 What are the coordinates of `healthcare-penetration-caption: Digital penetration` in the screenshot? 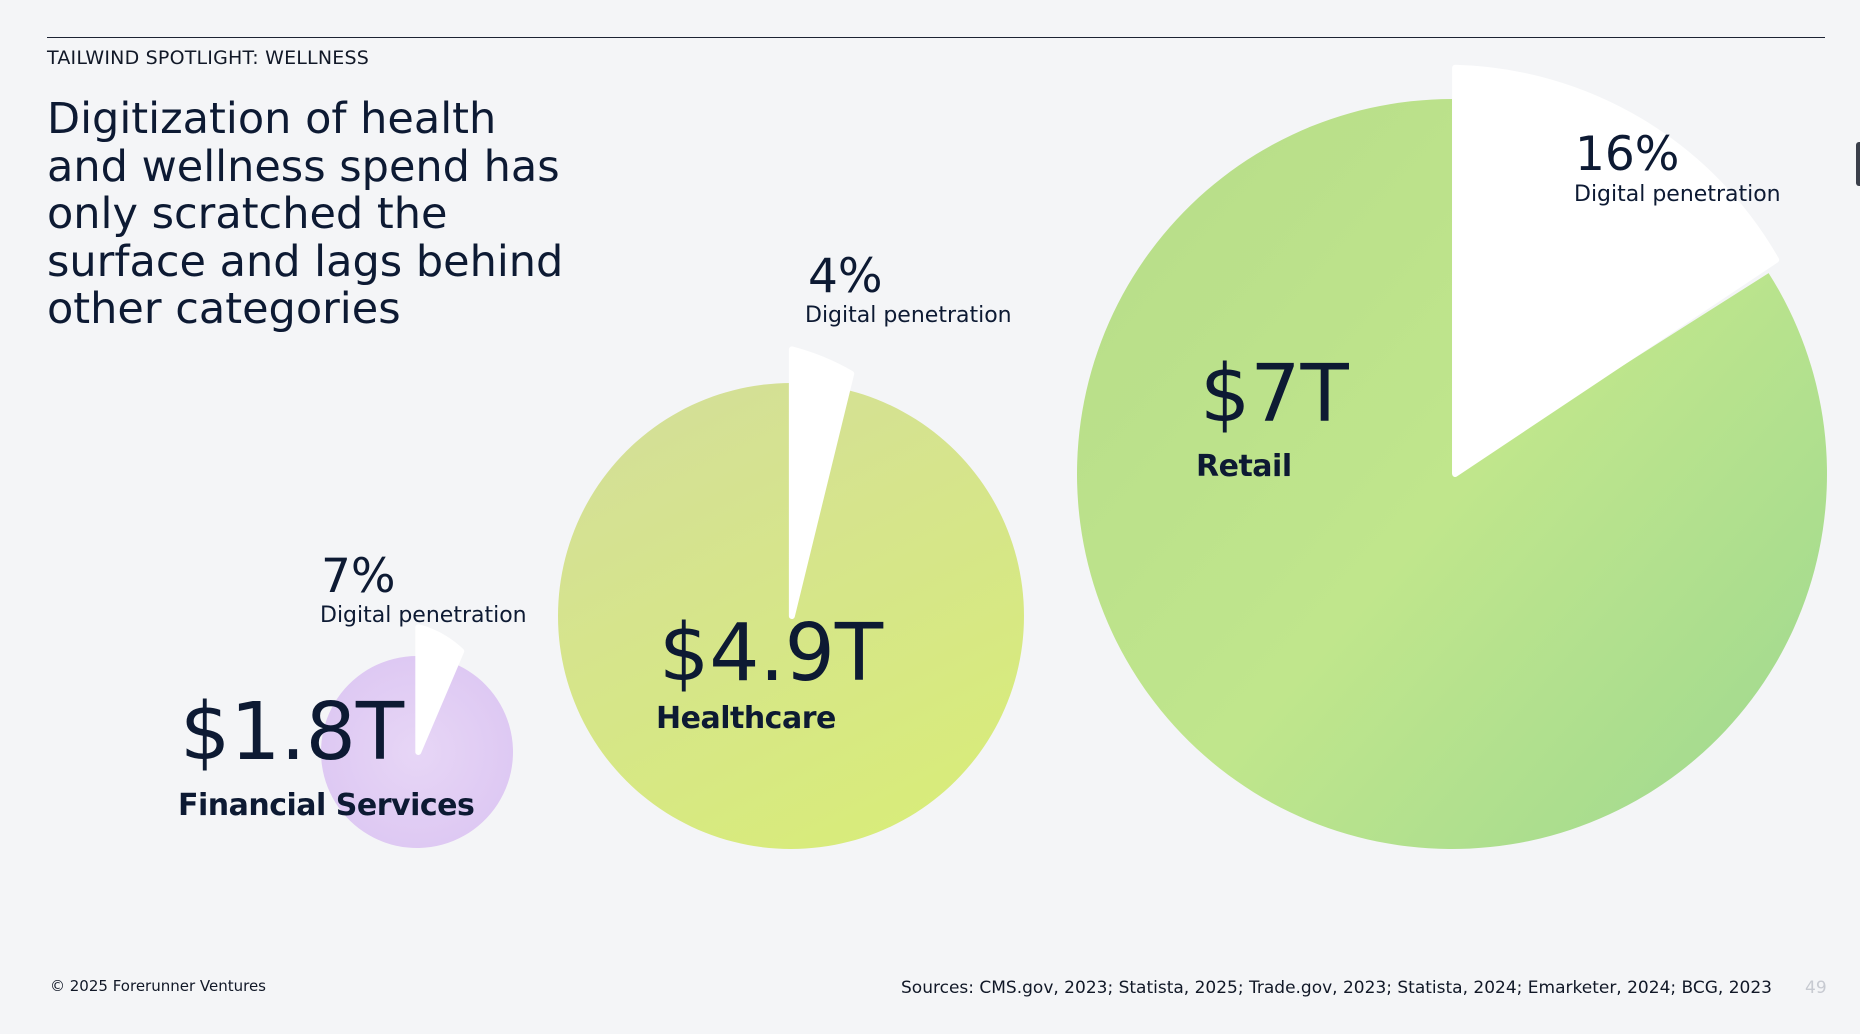 It's located at (908, 315).